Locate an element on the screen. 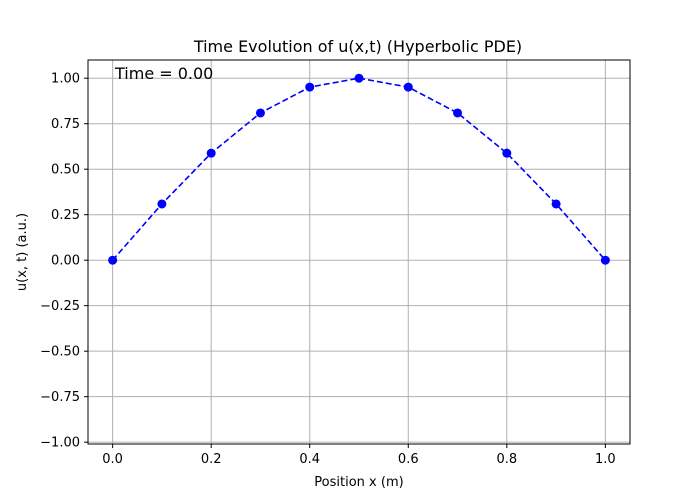 The height and width of the screenshot is (500, 700). time-annotation: Time = 0.00 is located at coordinates (163, 73).